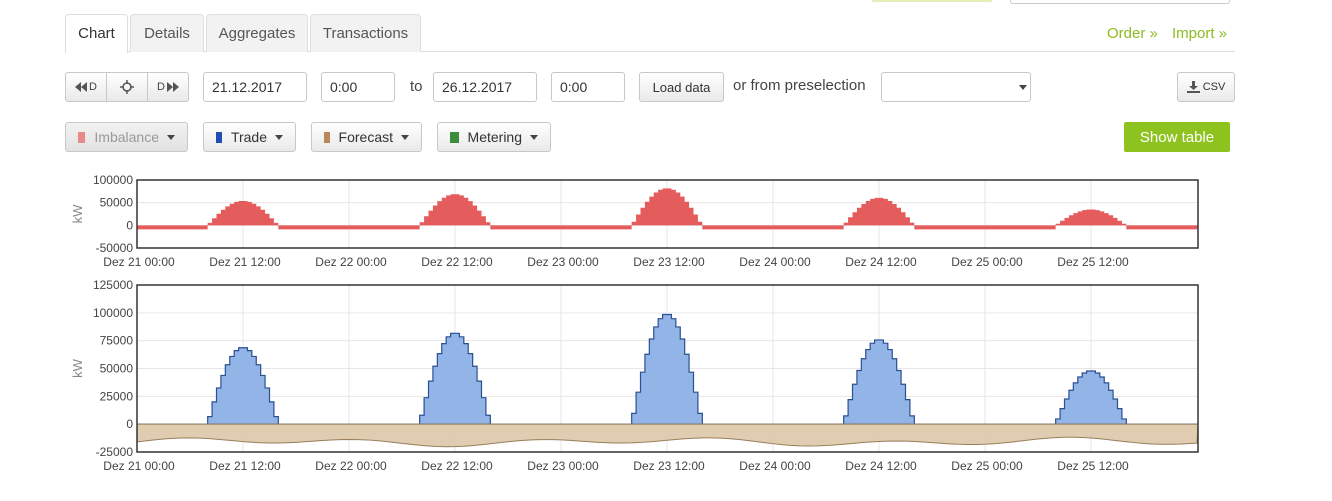 This screenshot has height=501, width=1332. I want to click on show-table-button: Show table, so click(1177, 137).